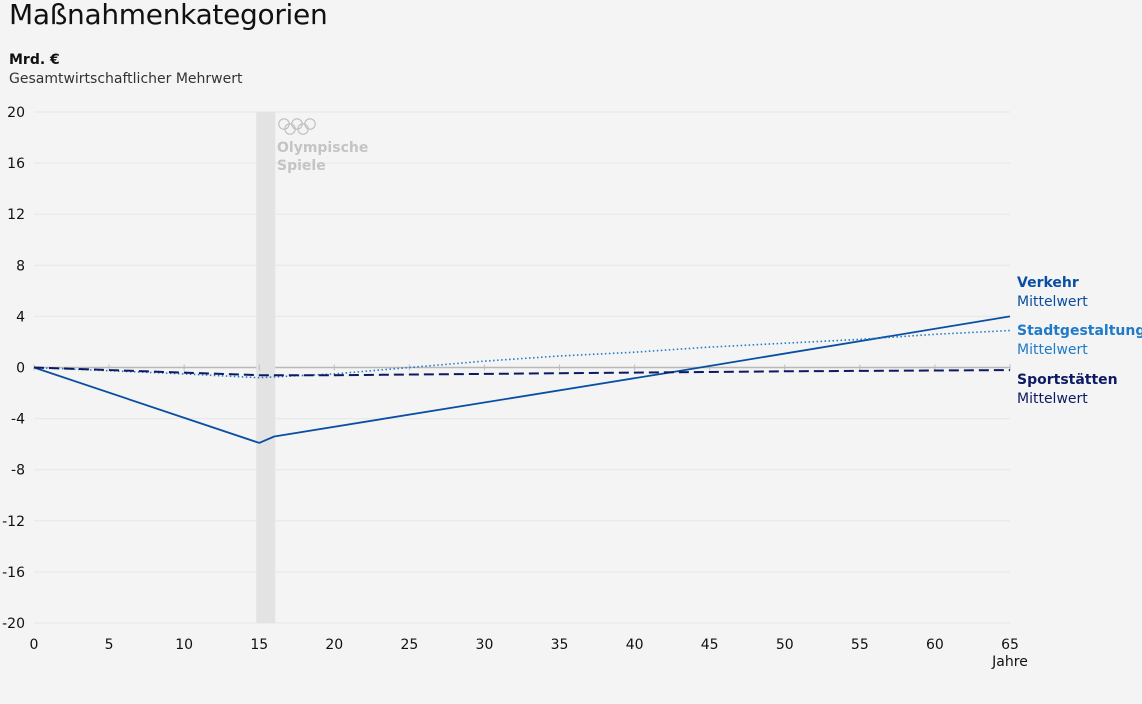 The height and width of the screenshot is (704, 1142). What do you see at coordinates (334, 645) in the screenshot?
I see `x-tick-label: 20` at bounding box center [334, 645].